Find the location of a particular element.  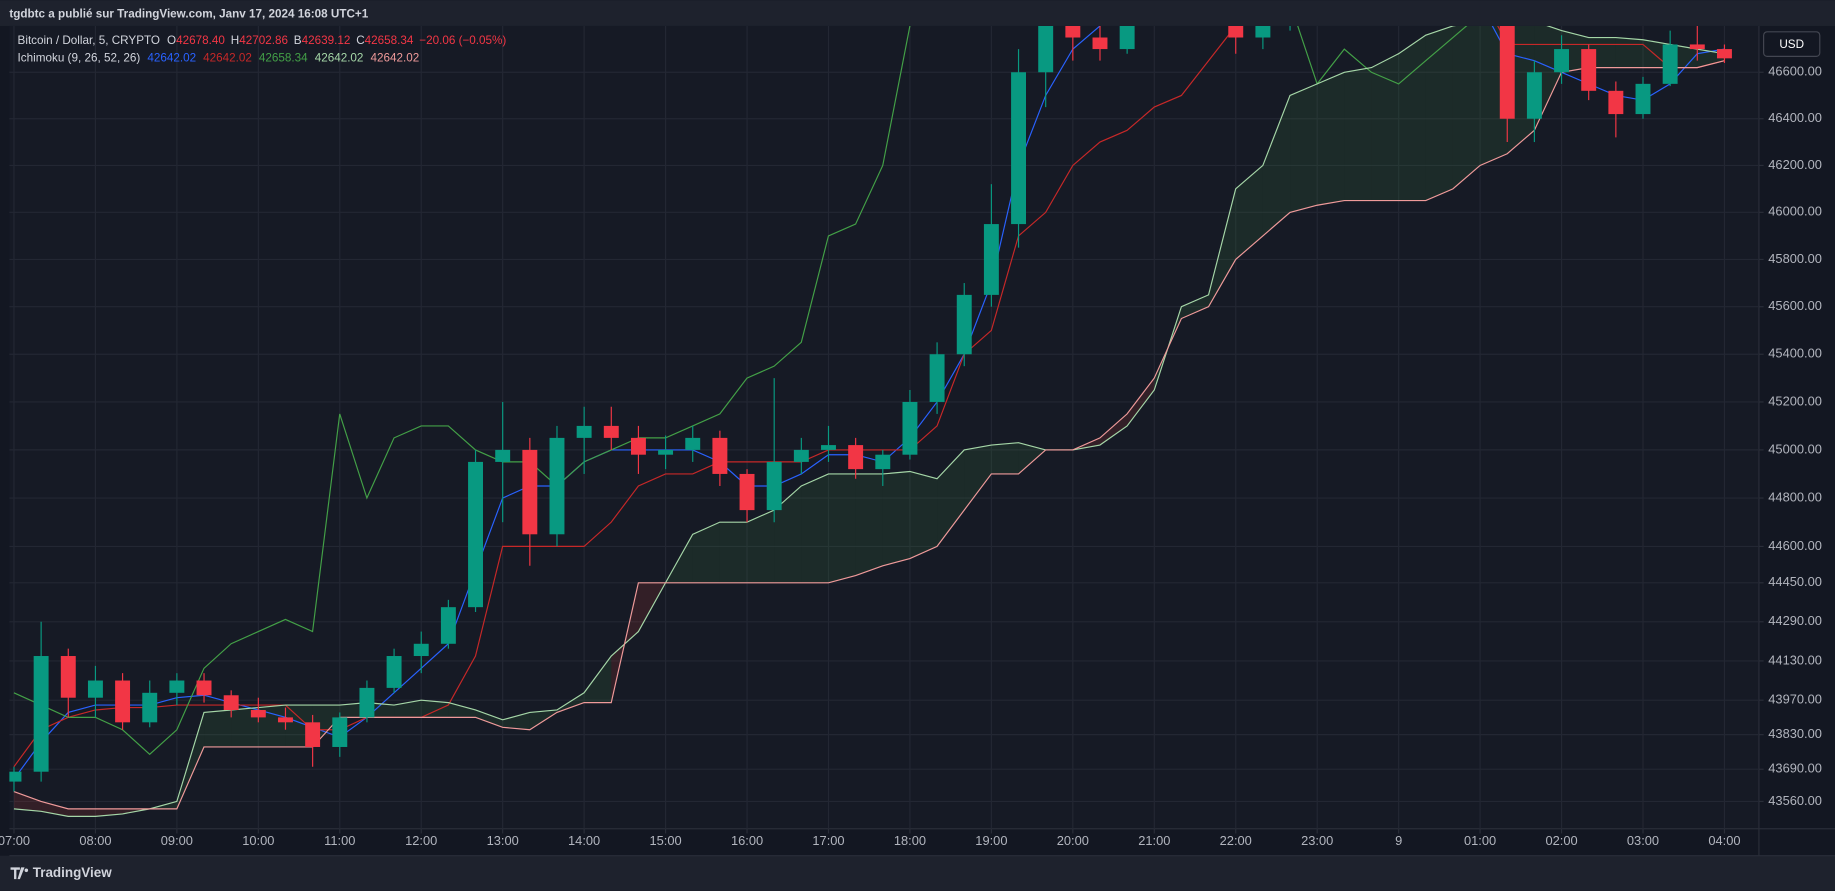

ohlc-key: O is located at coordinates (171, 40).